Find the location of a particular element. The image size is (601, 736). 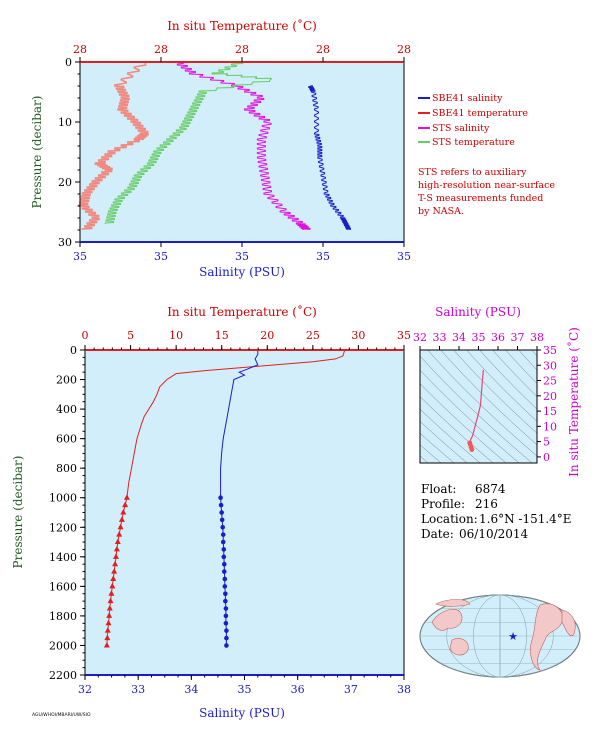

ts-top-tick-label: 34 is located at coordinates (459, 337).